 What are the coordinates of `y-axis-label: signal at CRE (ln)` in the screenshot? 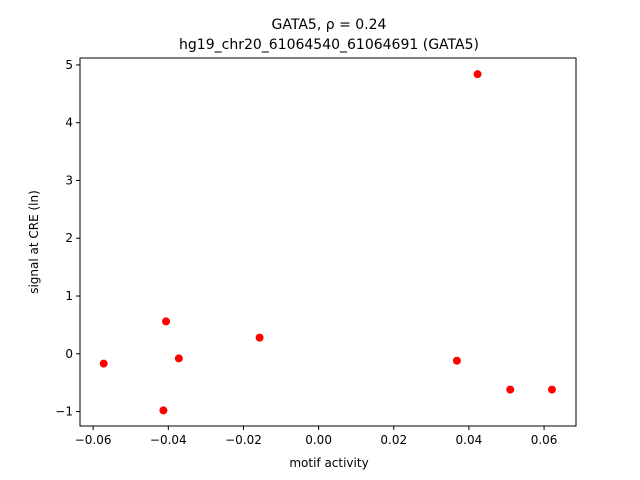 It's located at (34, 242).